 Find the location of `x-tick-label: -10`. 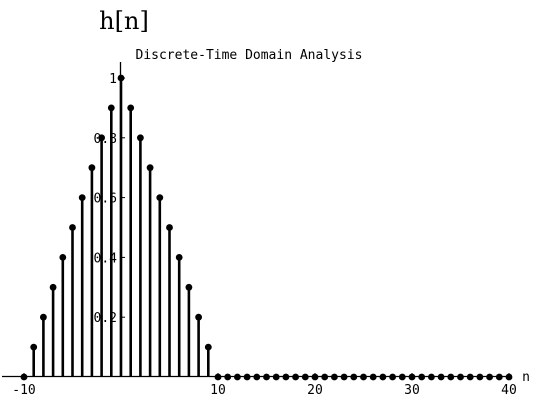

x-tick-label: -10 is located at coordinates (23, 390).